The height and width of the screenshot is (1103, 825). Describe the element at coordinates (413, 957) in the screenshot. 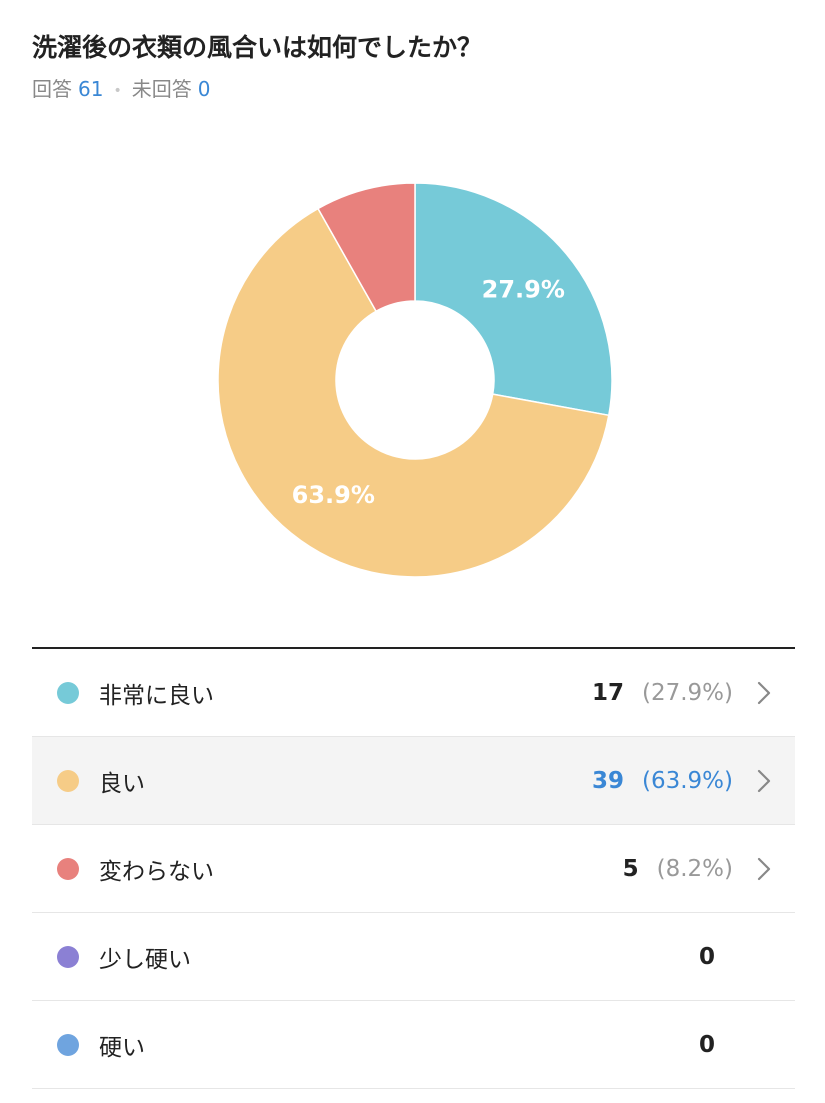

I see `legend-row: 少し硬い 0` at that location.